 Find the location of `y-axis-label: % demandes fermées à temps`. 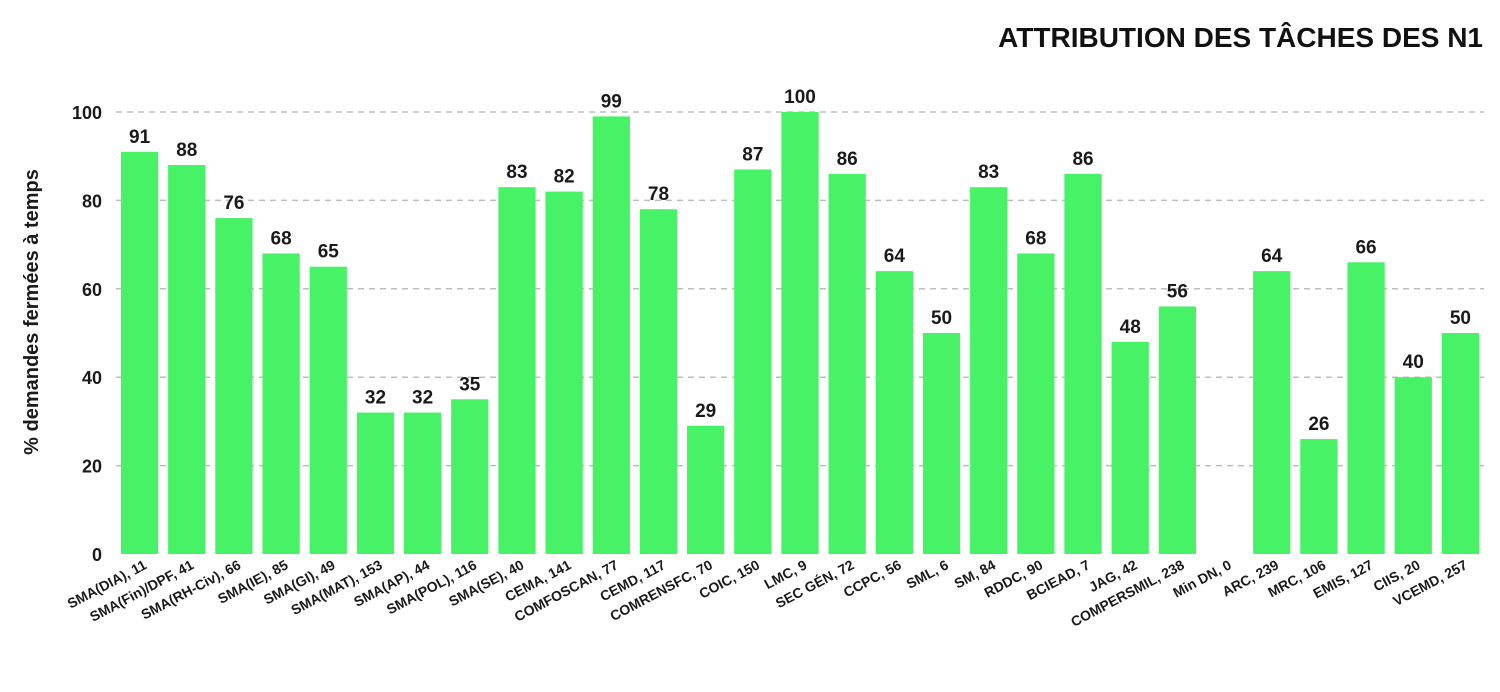

y-axis-label: % demandes fermées à temps is located at coordinates (32, 312).